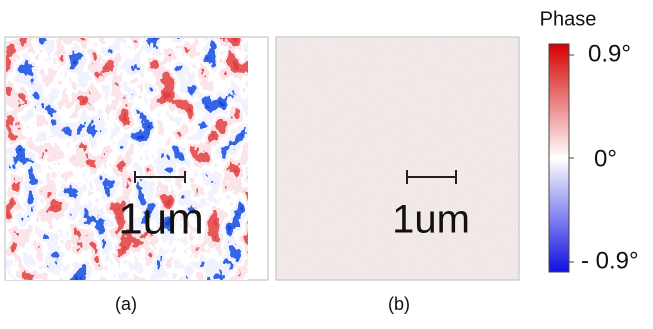 This screenshot has height=329, width=653. Describe the element at coordinates (399, 304) in the screenshot. I see `panel-label: (b)` at that location.